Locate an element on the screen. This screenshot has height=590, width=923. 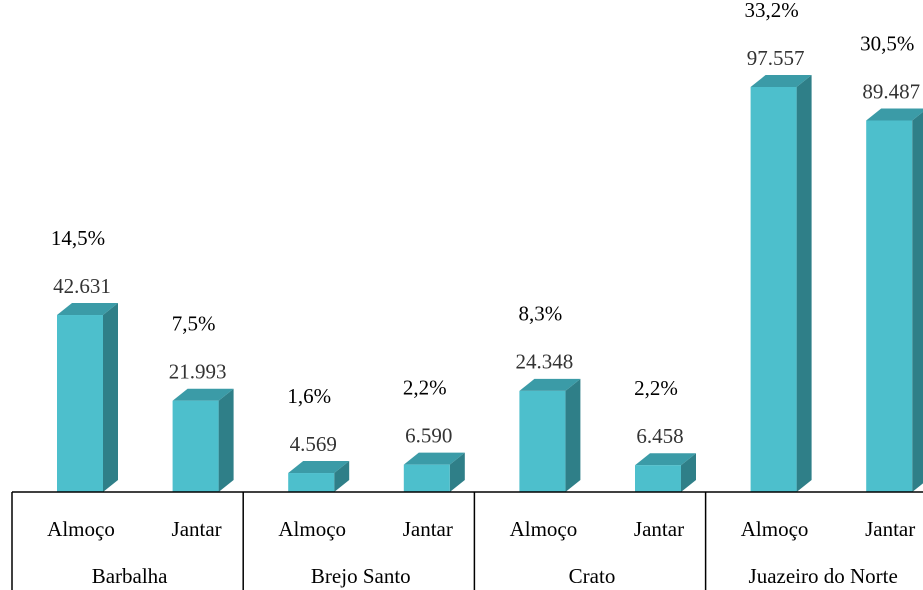
value-label: 21.993 is located at coordinates (198, 372).